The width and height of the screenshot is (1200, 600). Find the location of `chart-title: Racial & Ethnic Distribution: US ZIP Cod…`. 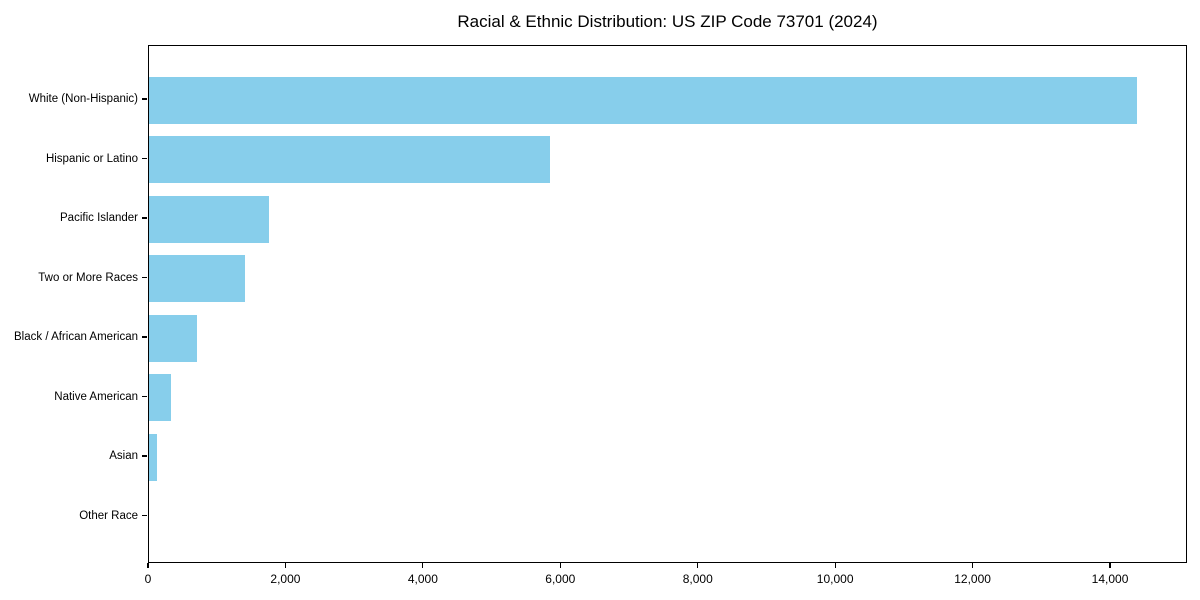

chart-title: Racial & Ethnic Distribution: US ZIP Cod… is located at coordinates (667, 21).